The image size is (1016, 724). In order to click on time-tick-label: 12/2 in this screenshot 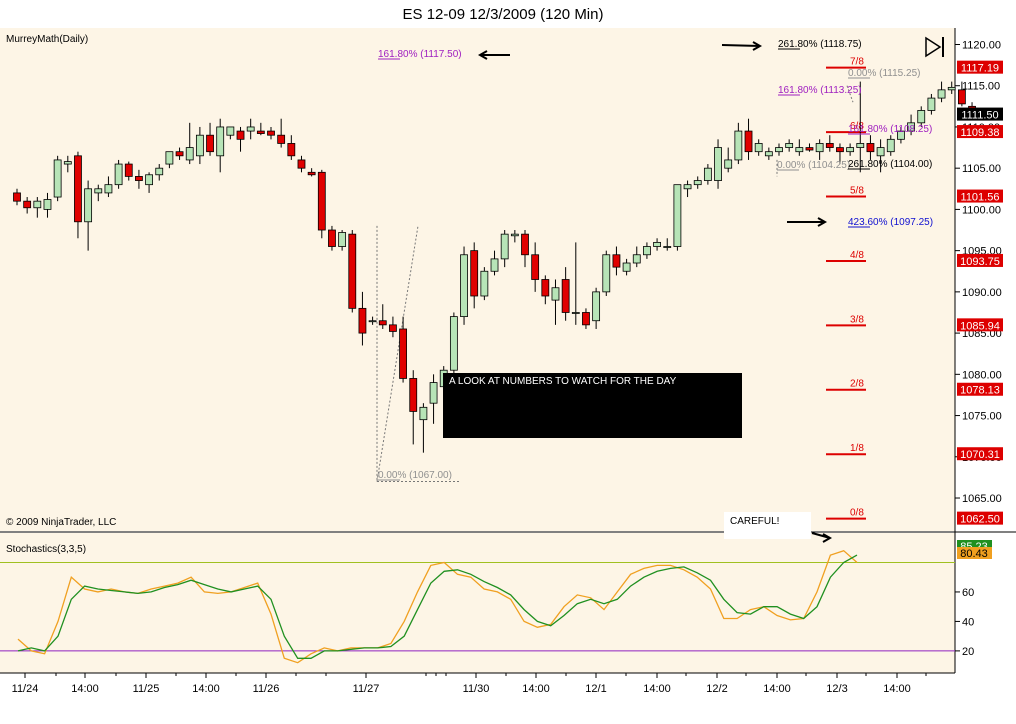, I will do `click(716, 689)`.